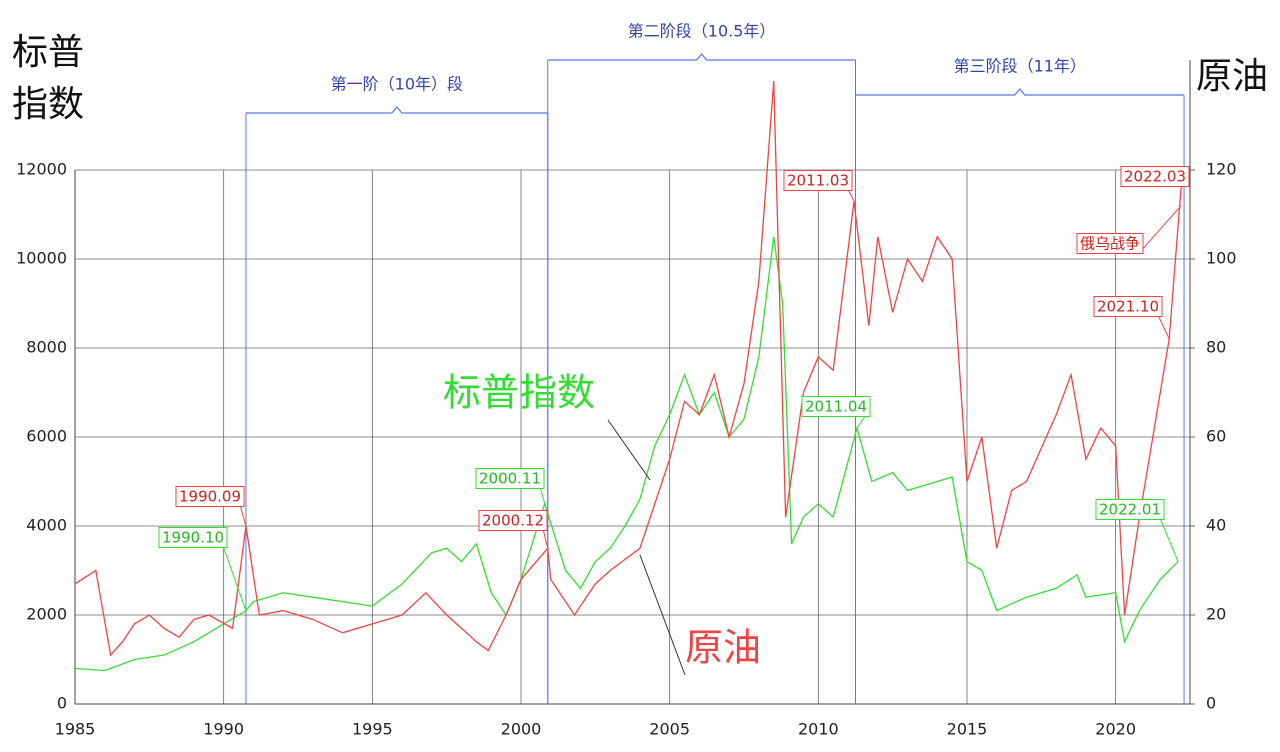 The image size is (1280, 752). What do you see at coordinates (1115, 729) in the screenshot?
I see `x-tick-label: 2020` at bounding box center [1115, 729].